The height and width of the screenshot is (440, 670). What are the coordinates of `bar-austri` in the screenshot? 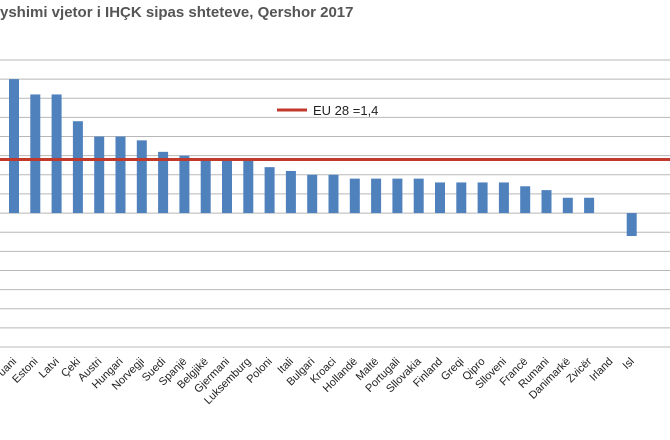 It's located at (99, 175).